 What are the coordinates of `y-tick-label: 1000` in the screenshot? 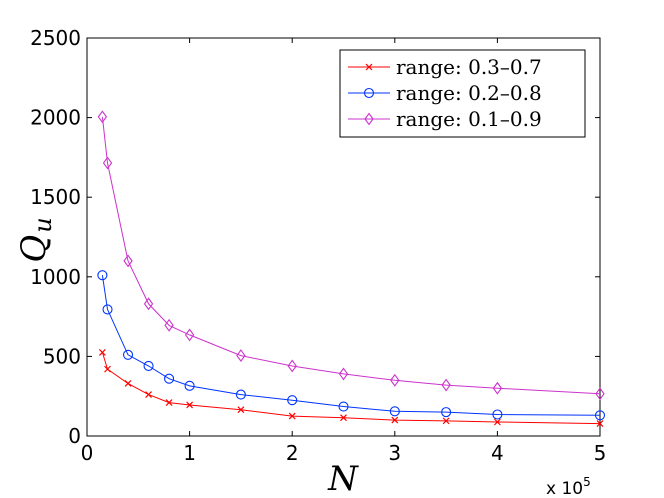 It's located at (55, 277).